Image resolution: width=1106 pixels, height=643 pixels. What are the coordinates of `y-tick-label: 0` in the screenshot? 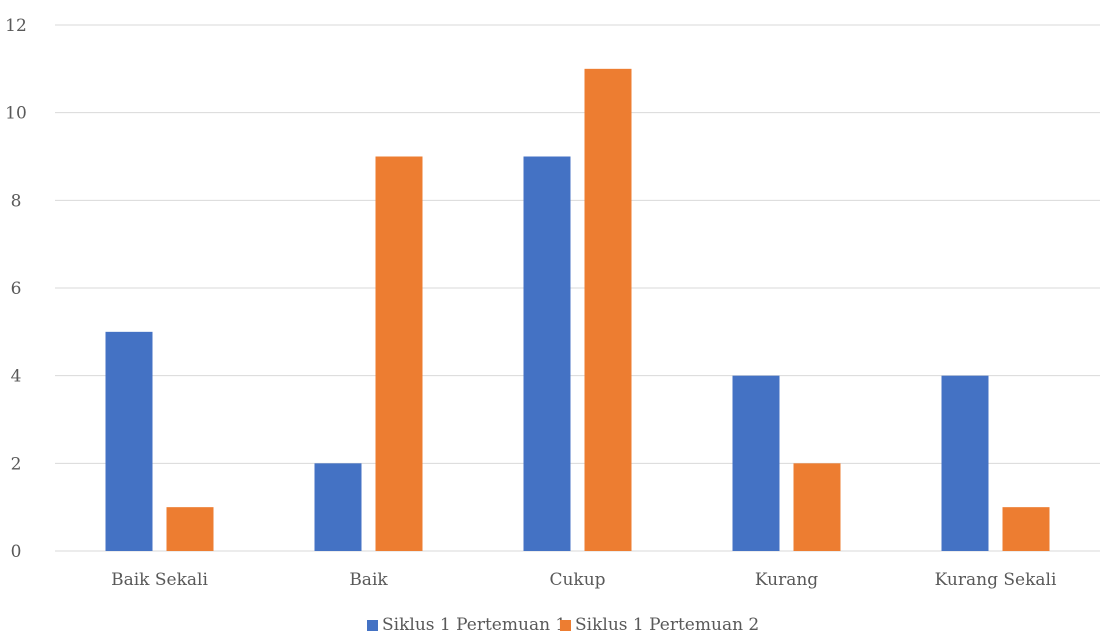 It's located at (16, 552).